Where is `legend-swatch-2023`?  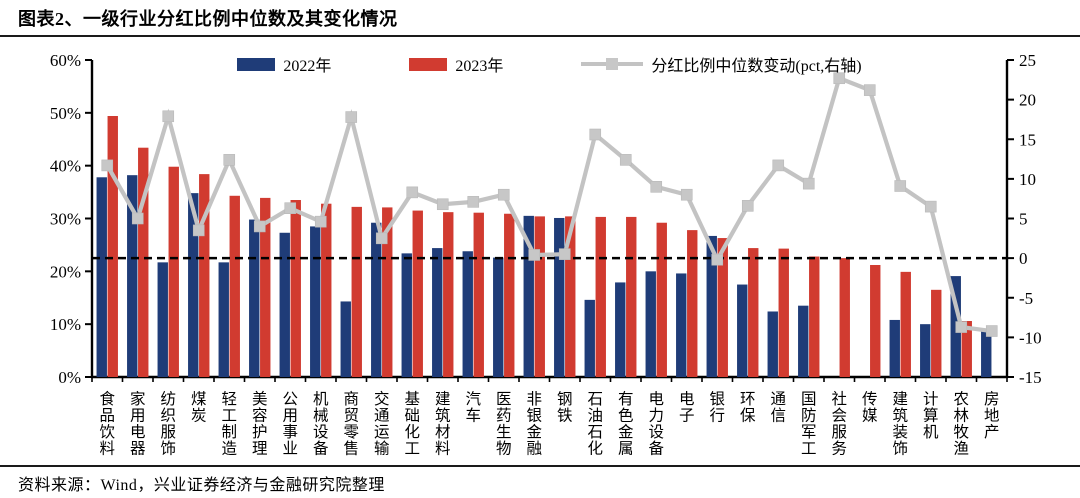 legend-swatch-2023 is located at coordinates (428, 64).